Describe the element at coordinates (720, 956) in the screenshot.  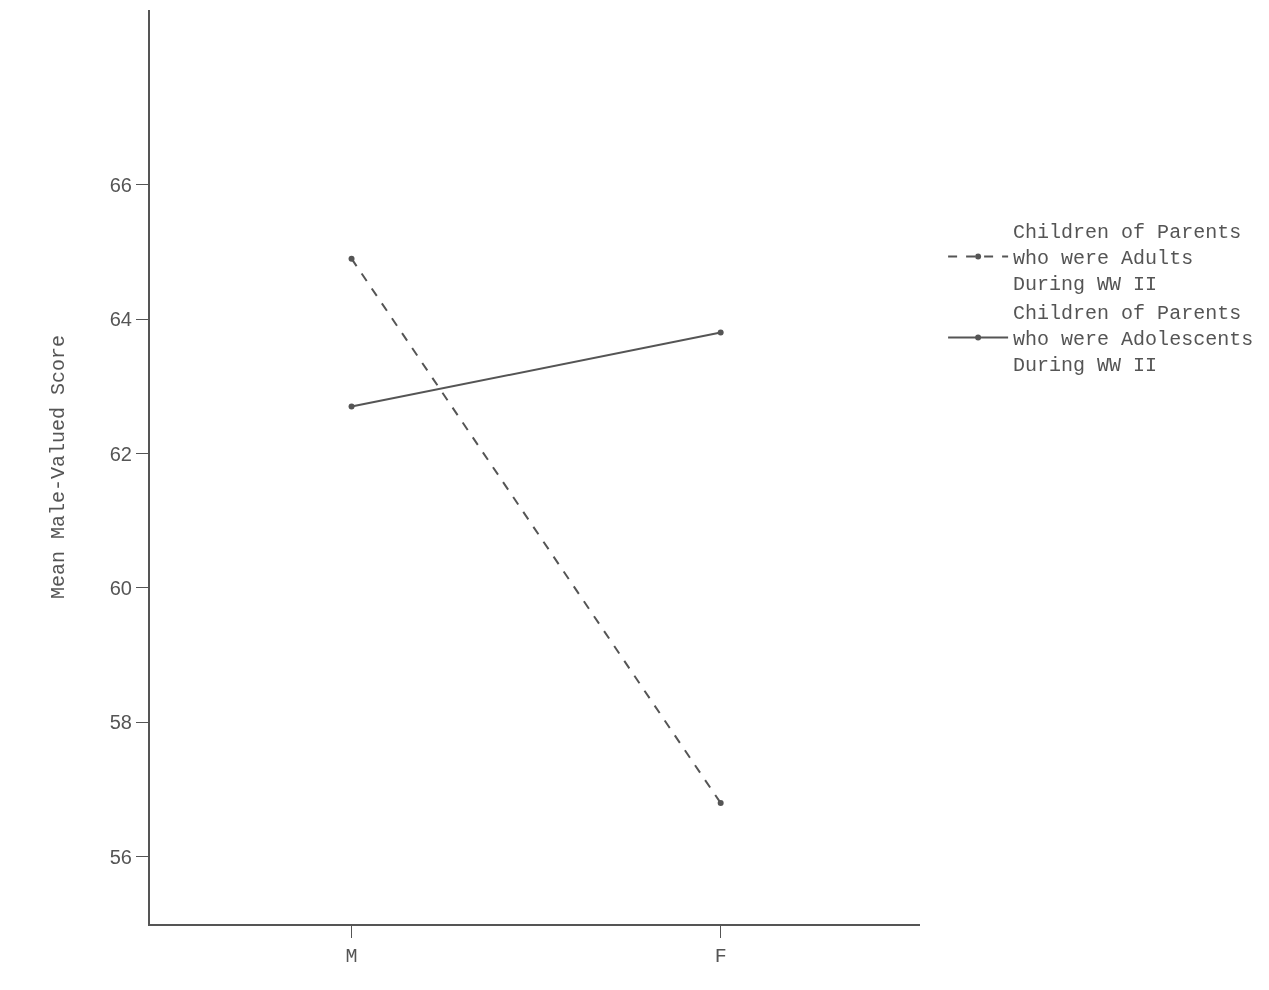
I see `x-tick-label: F` at that location.